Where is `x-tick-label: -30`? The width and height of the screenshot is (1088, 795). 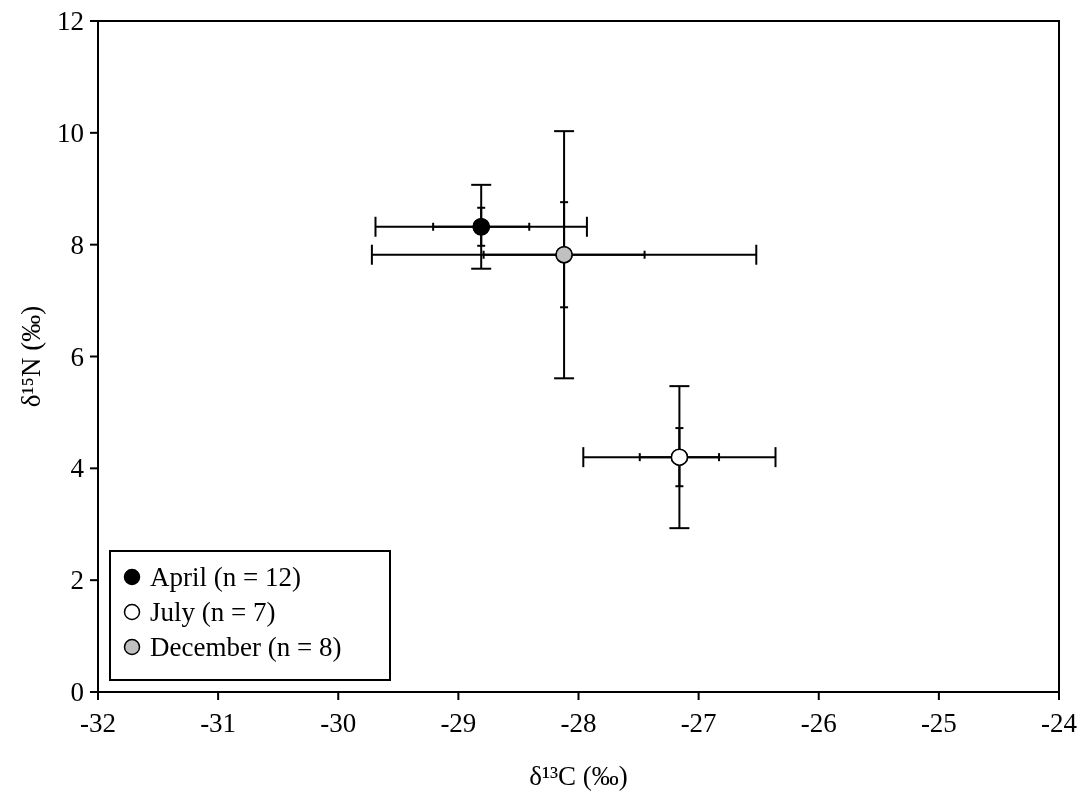 x-tick-label: -30 is located at coordinates (338, 723).